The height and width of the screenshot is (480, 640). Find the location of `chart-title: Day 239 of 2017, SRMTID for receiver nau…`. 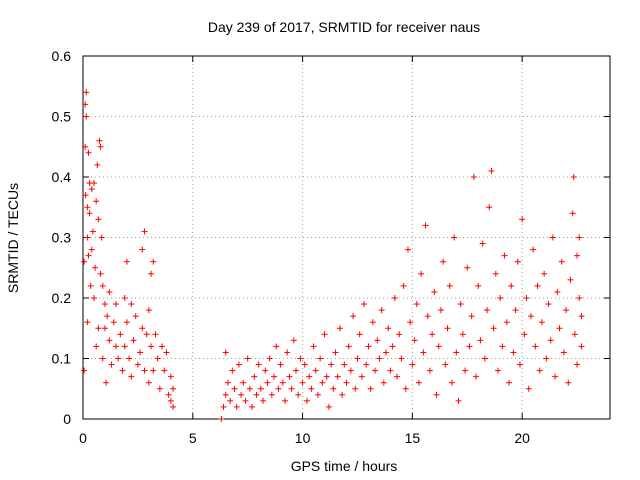

chart-title: Day 239 of 2017, SRMTID for receiver nau… is located at coordinates (344, 27).